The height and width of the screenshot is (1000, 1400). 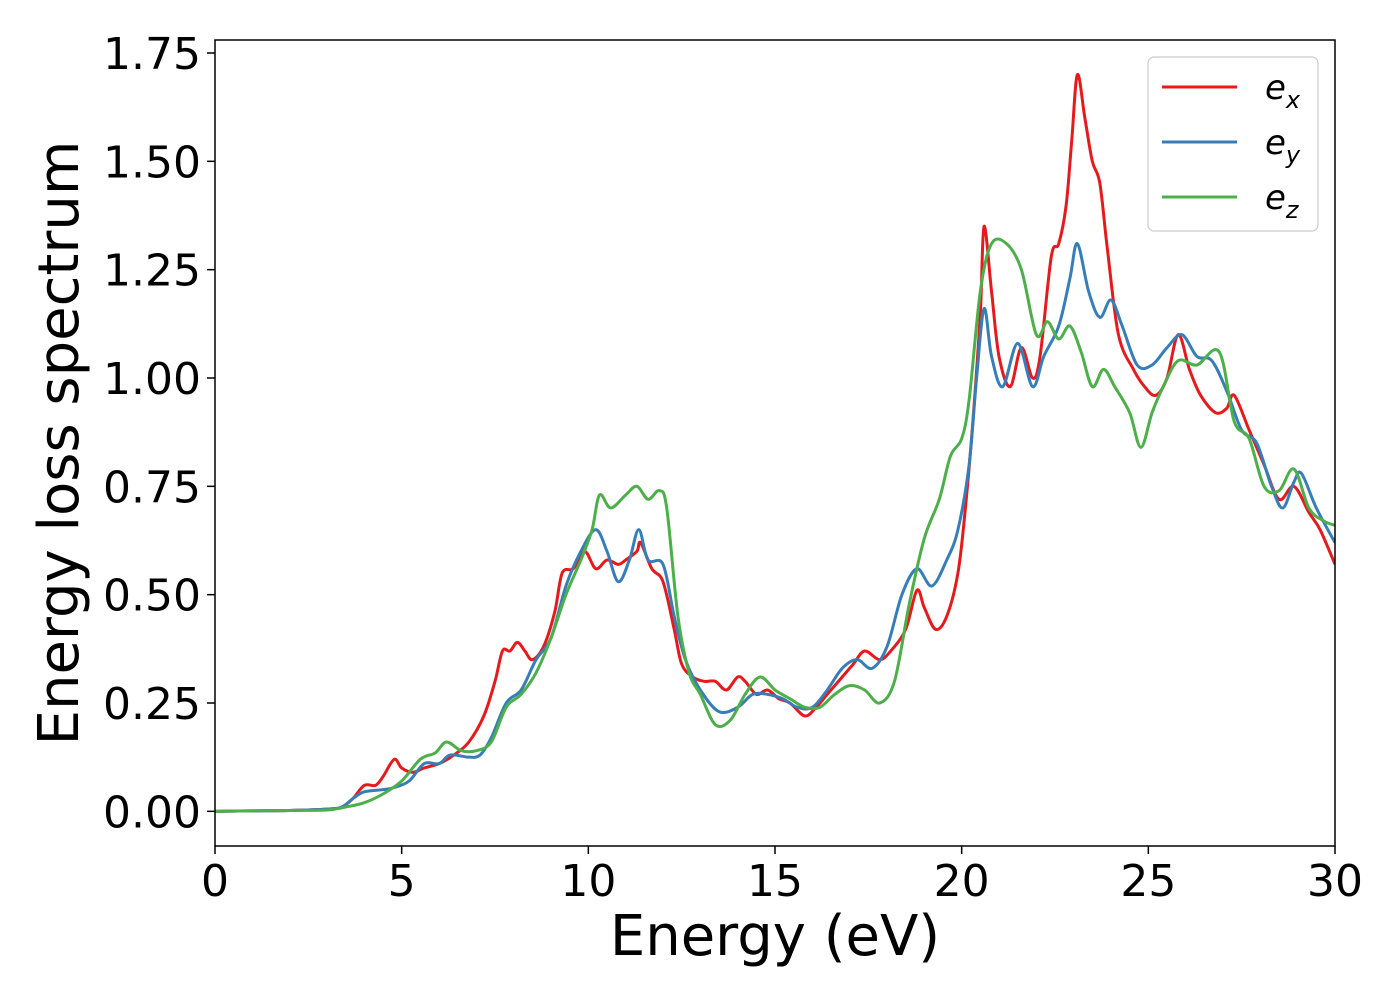 What do you see at coordinates (1283, 91) in the screenshot?
I see `legend-label-x: ex` at bounding box center [1283, 91].